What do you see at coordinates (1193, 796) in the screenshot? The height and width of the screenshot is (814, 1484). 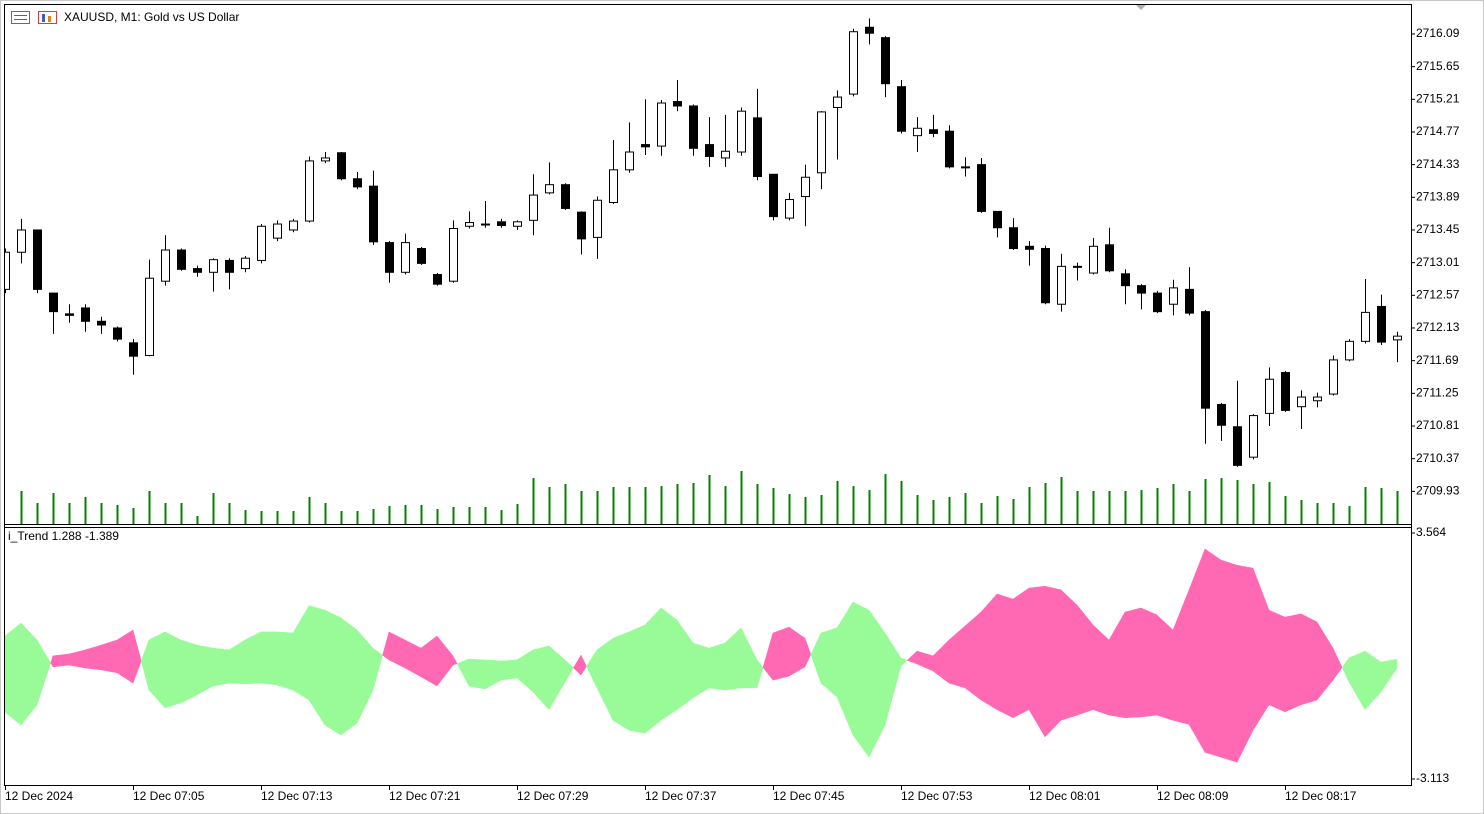 I see `x-tick-label: 12 Dec 08:09` at bounding box center [1193, 796].